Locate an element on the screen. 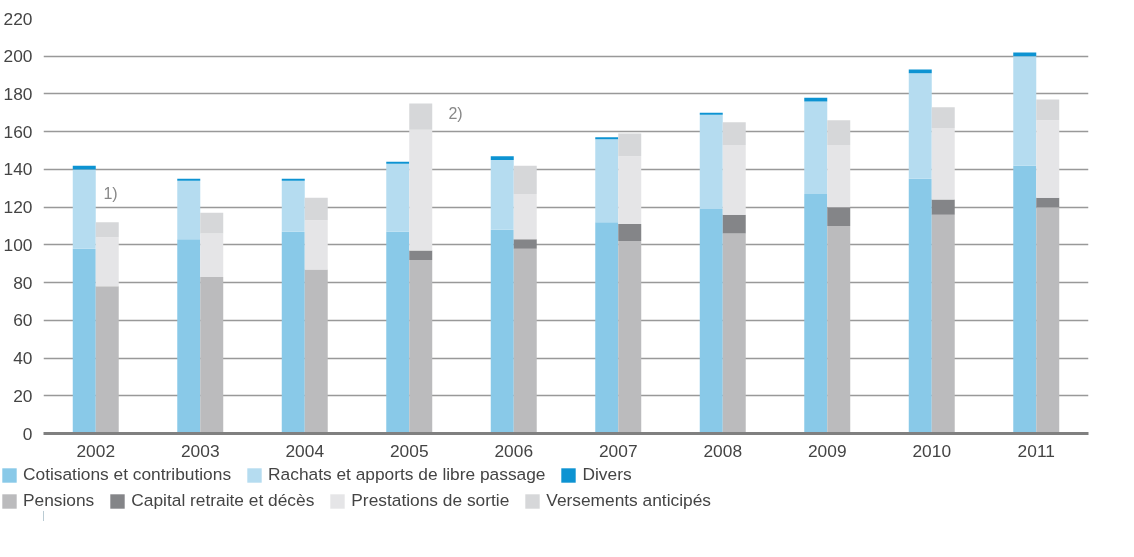 The image size is (1134, 557). annotation: 2) is located at coordinates (455, 113).